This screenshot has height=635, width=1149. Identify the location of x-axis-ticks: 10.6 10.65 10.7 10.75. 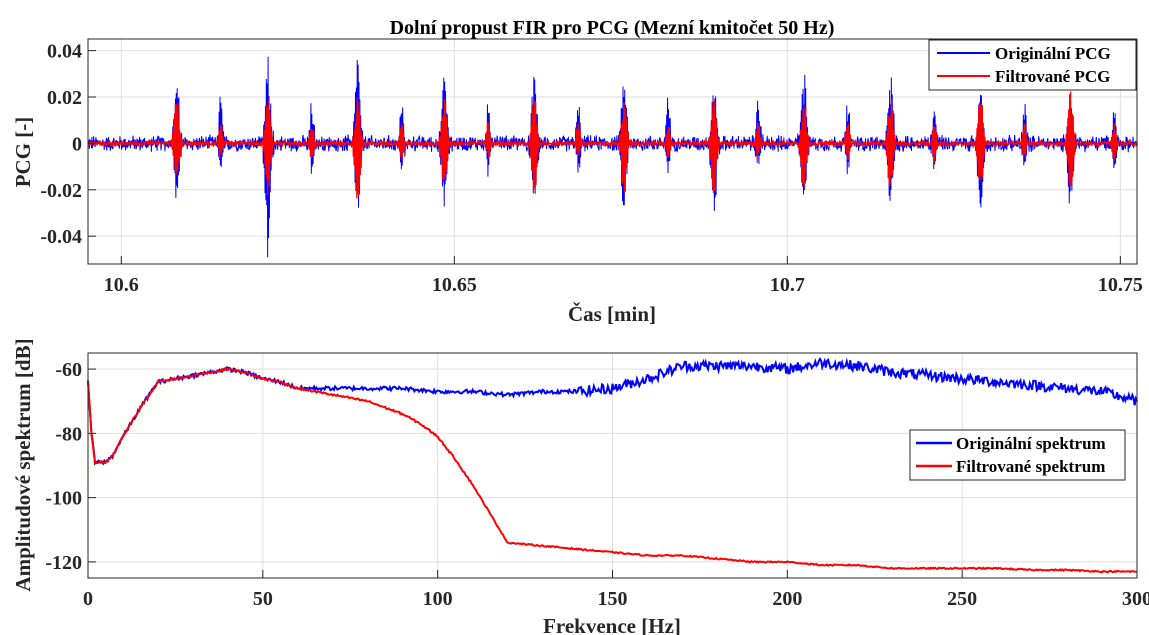
(623, 276).